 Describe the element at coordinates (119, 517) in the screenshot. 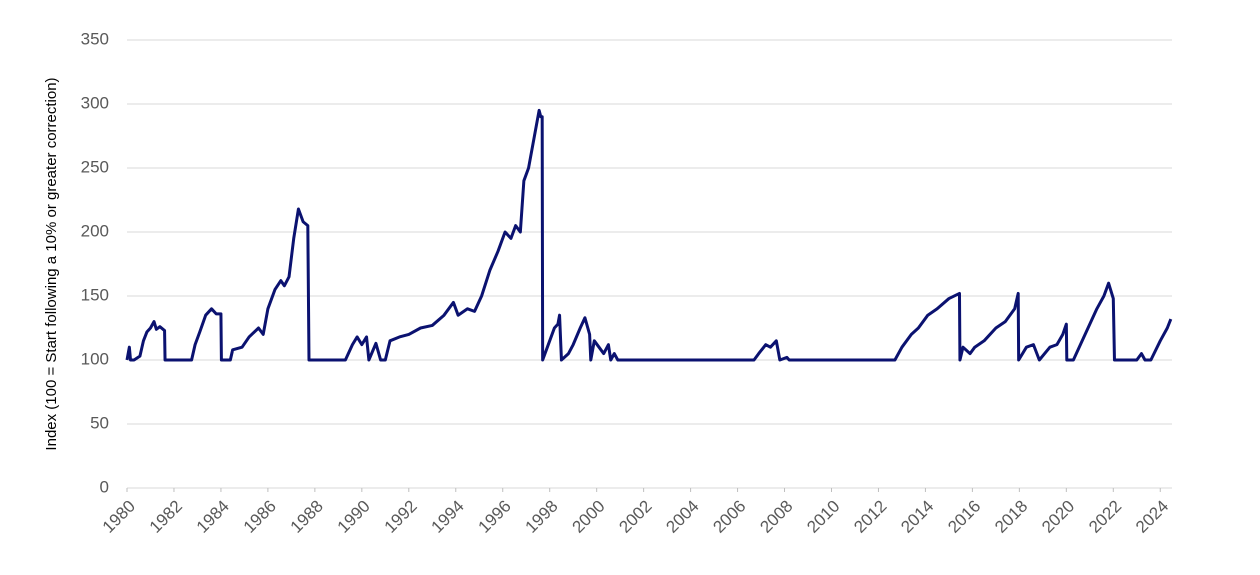

I see `x-tick-label: 1980` at that location.